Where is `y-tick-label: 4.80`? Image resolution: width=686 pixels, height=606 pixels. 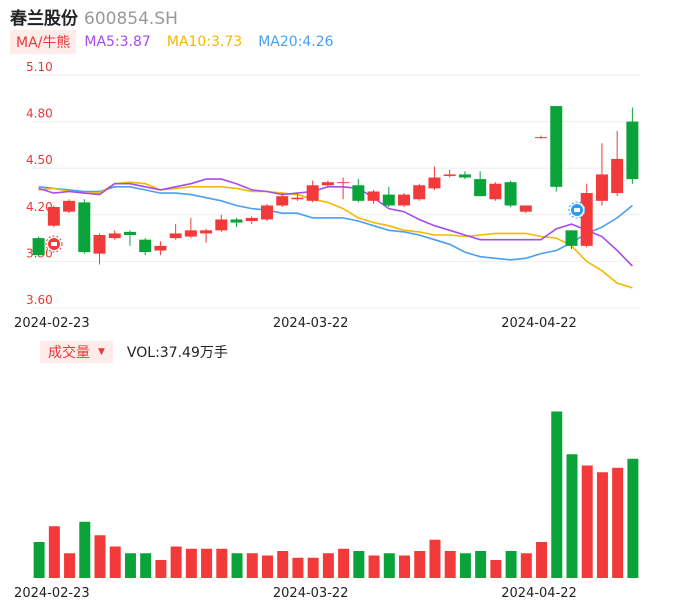
y-tick-label: 4.80 is located at coordinates (39, 114).